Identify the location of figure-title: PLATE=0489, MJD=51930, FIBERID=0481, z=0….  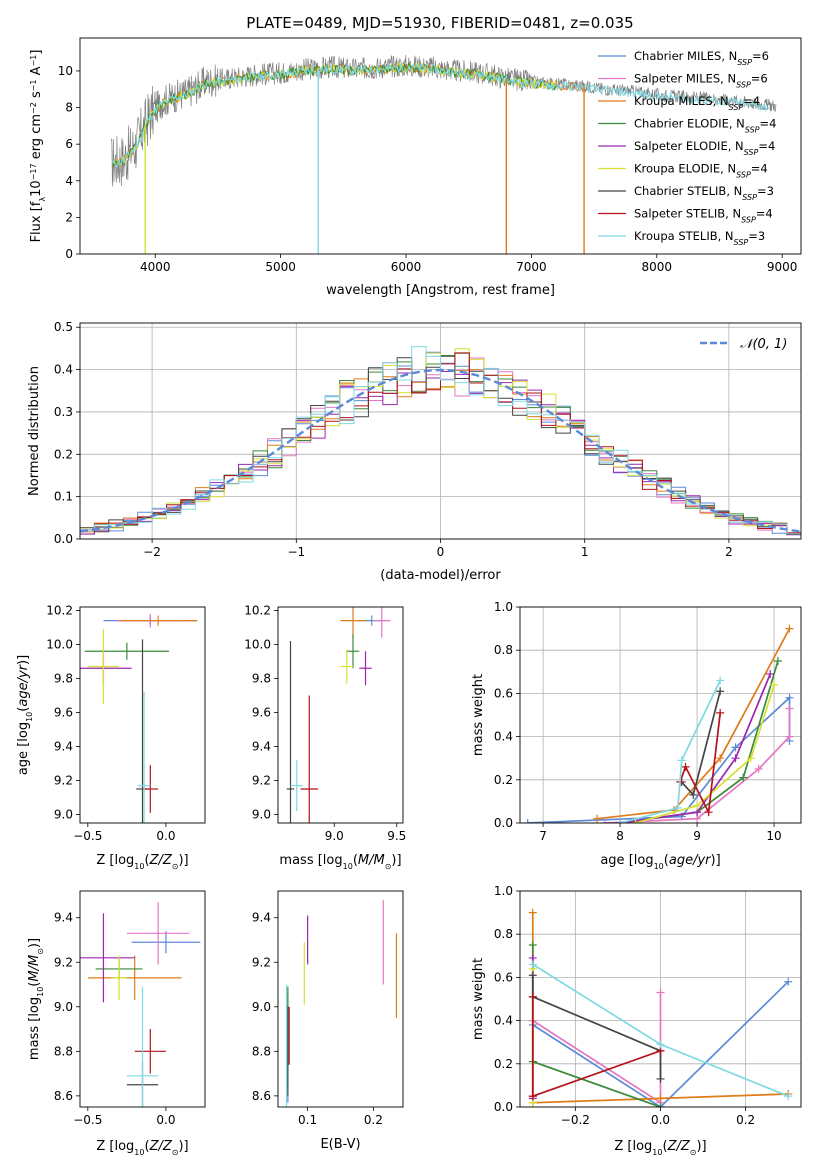
(439, 23).